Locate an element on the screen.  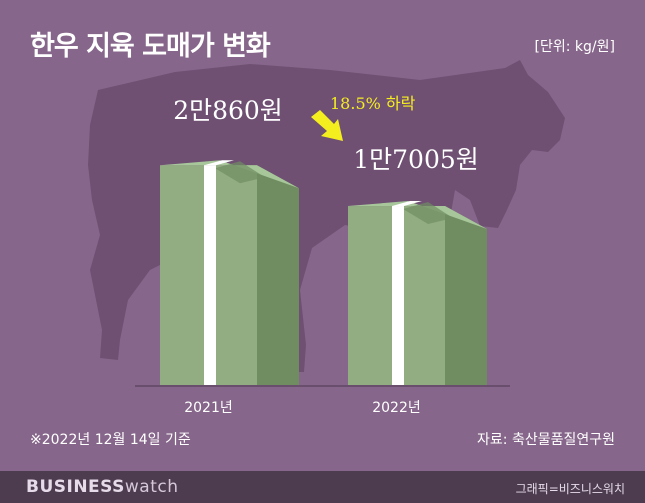
footer-bar: BUSINESSwatch 그래픽=비즈니스워치 is located at coordinates (322, 487).